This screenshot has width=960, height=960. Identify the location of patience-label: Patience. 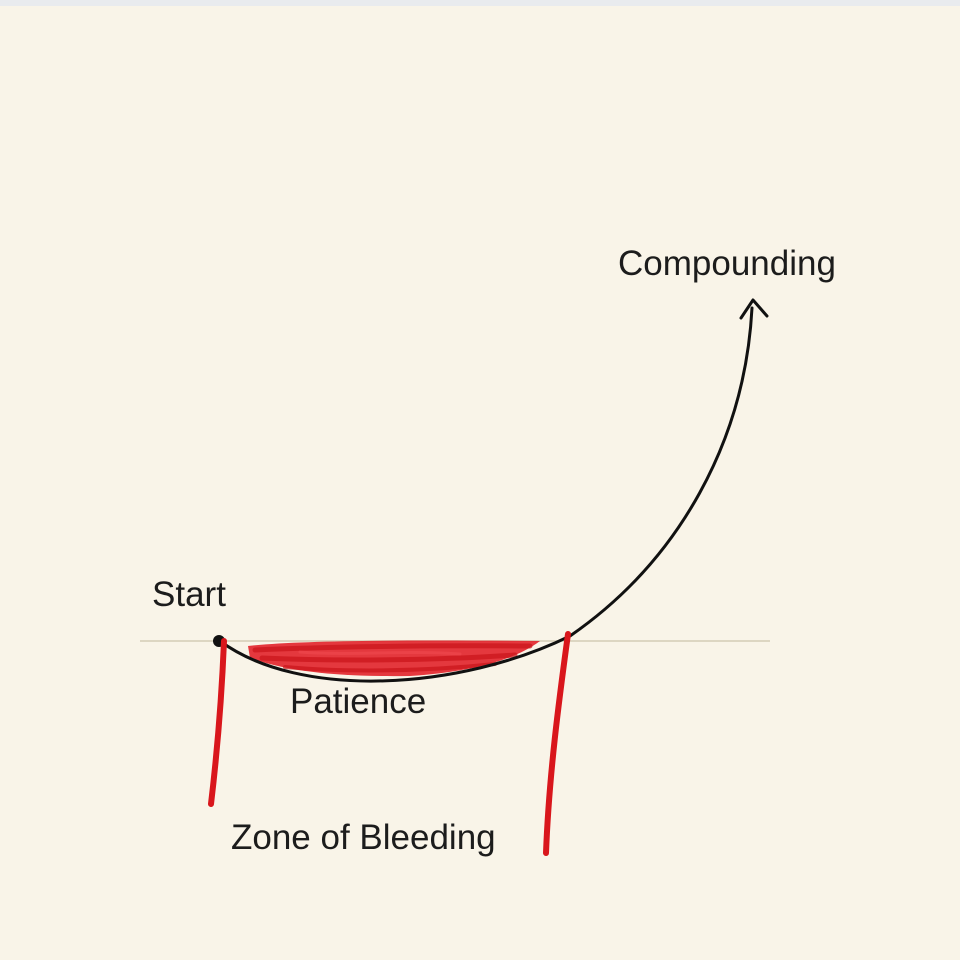
(358, 701).